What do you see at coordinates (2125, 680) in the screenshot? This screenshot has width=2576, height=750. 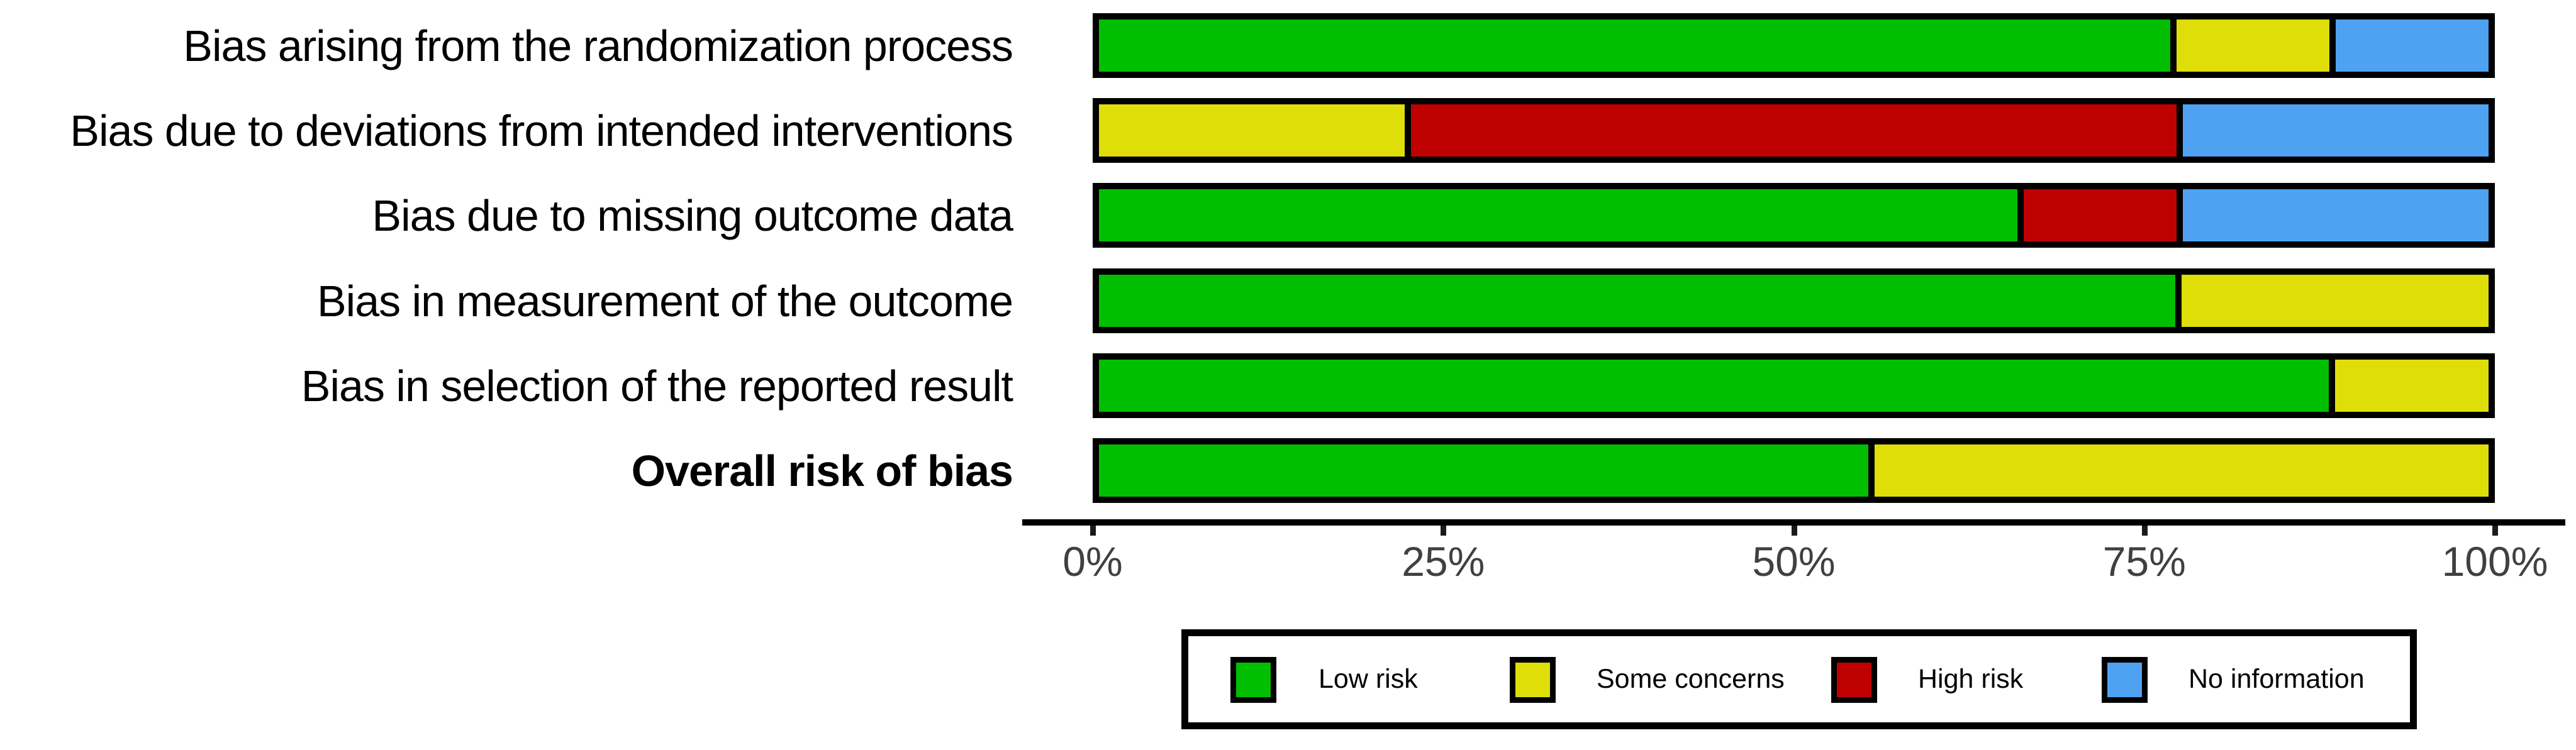 I see `legend-swatch-no-information` at bounding box center [2125, 680].